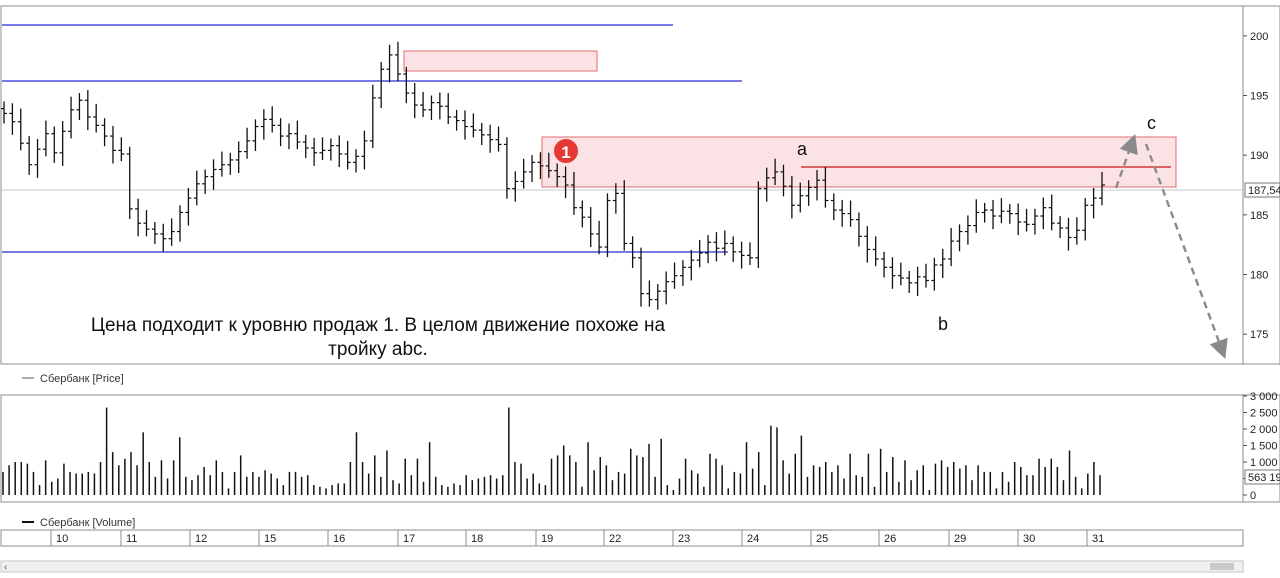 Image resolution: width=1280 pixels, height=578 pixels. What do you see at coordinates (82, 379) in the screenshot?
I see `price-legend: Сбербанк [Price]` at bounding box center [82, 379].